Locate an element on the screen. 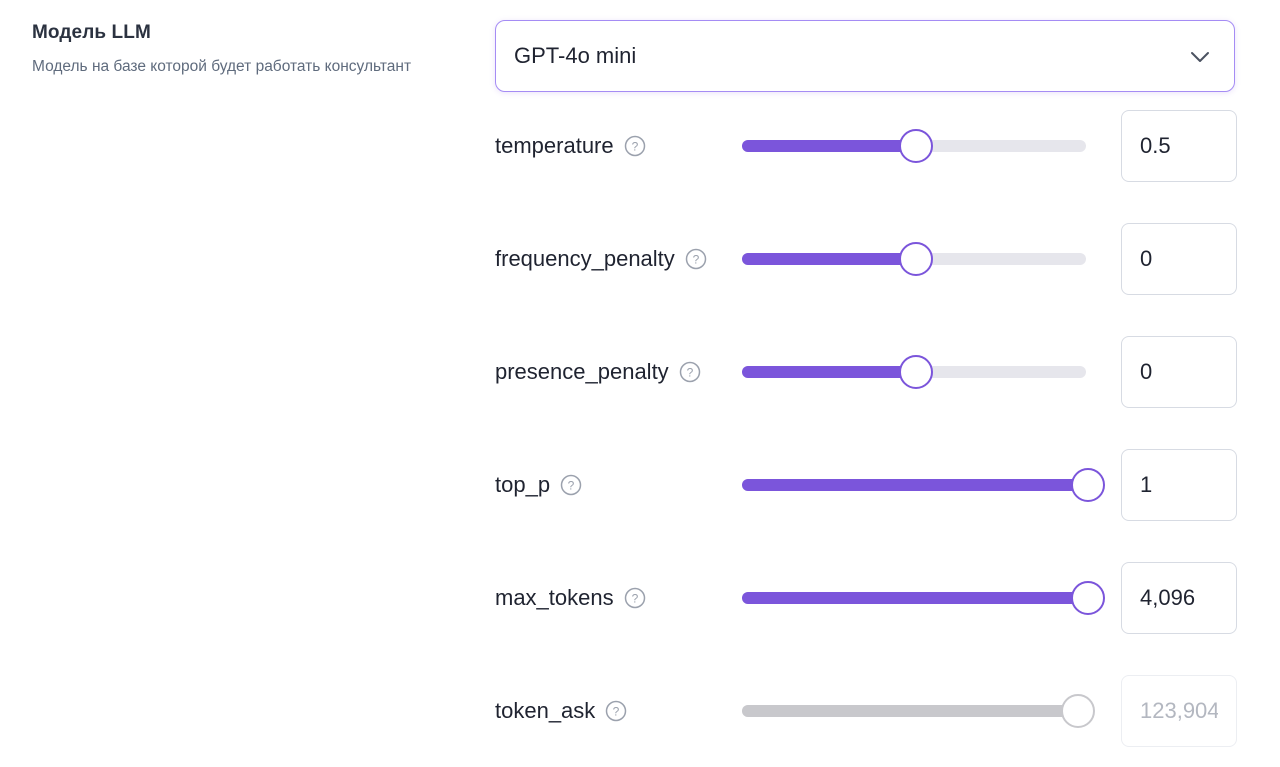  param-label: max_tokens is located at coordinates (554, 597).